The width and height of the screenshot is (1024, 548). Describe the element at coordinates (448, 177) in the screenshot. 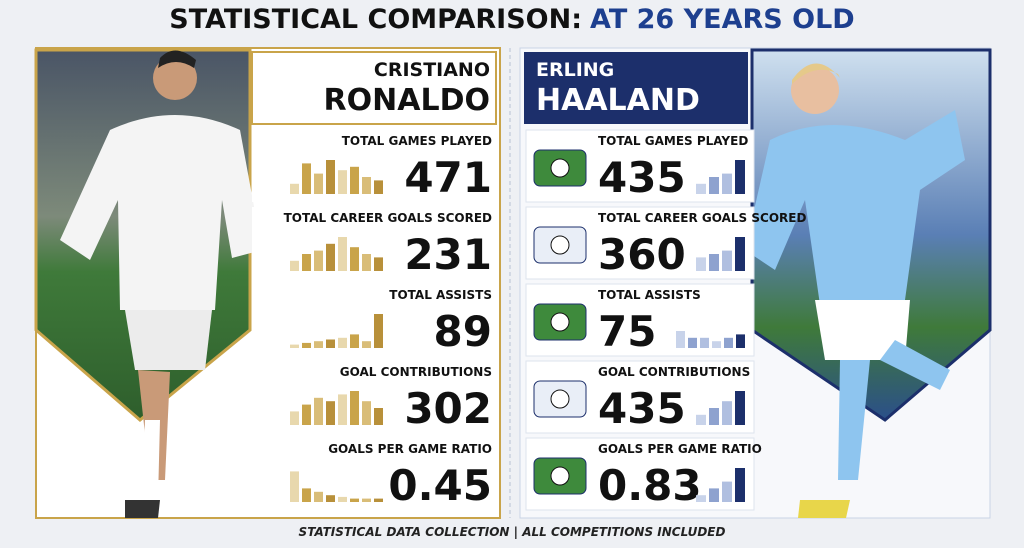

I see `stat-value: 471` at that location.